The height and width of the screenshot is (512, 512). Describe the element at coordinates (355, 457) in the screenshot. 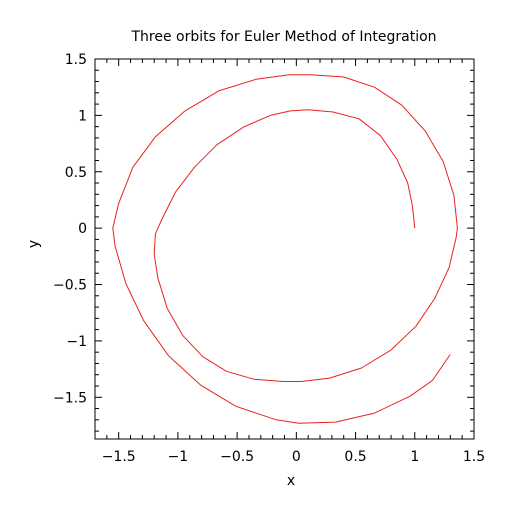

I see `x-tick-label: 0.5` at that location.